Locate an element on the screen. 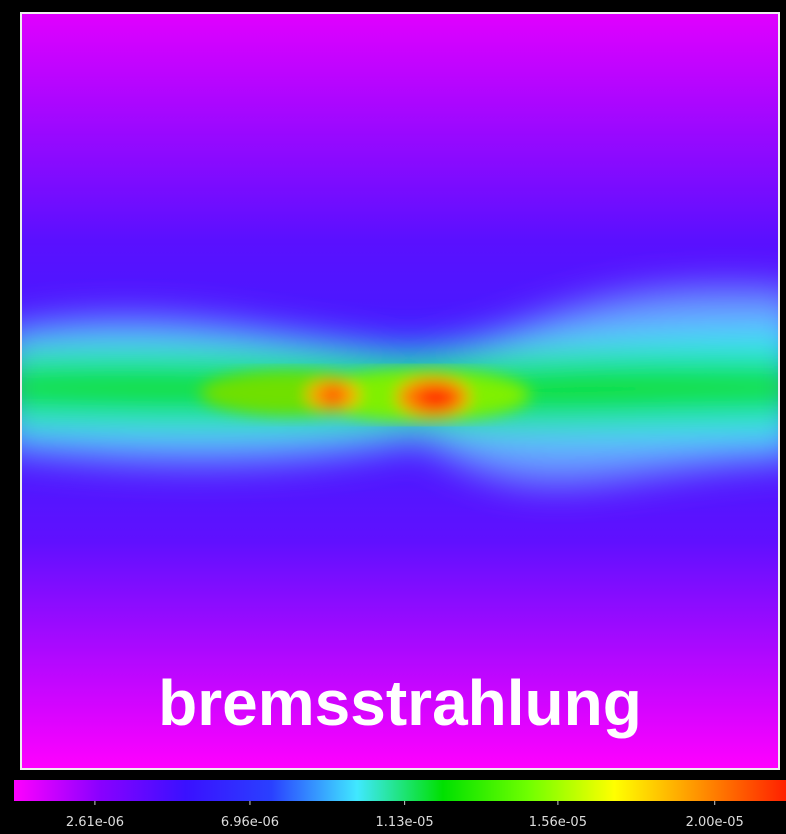  colorbar is located at coordinates (400, 790).